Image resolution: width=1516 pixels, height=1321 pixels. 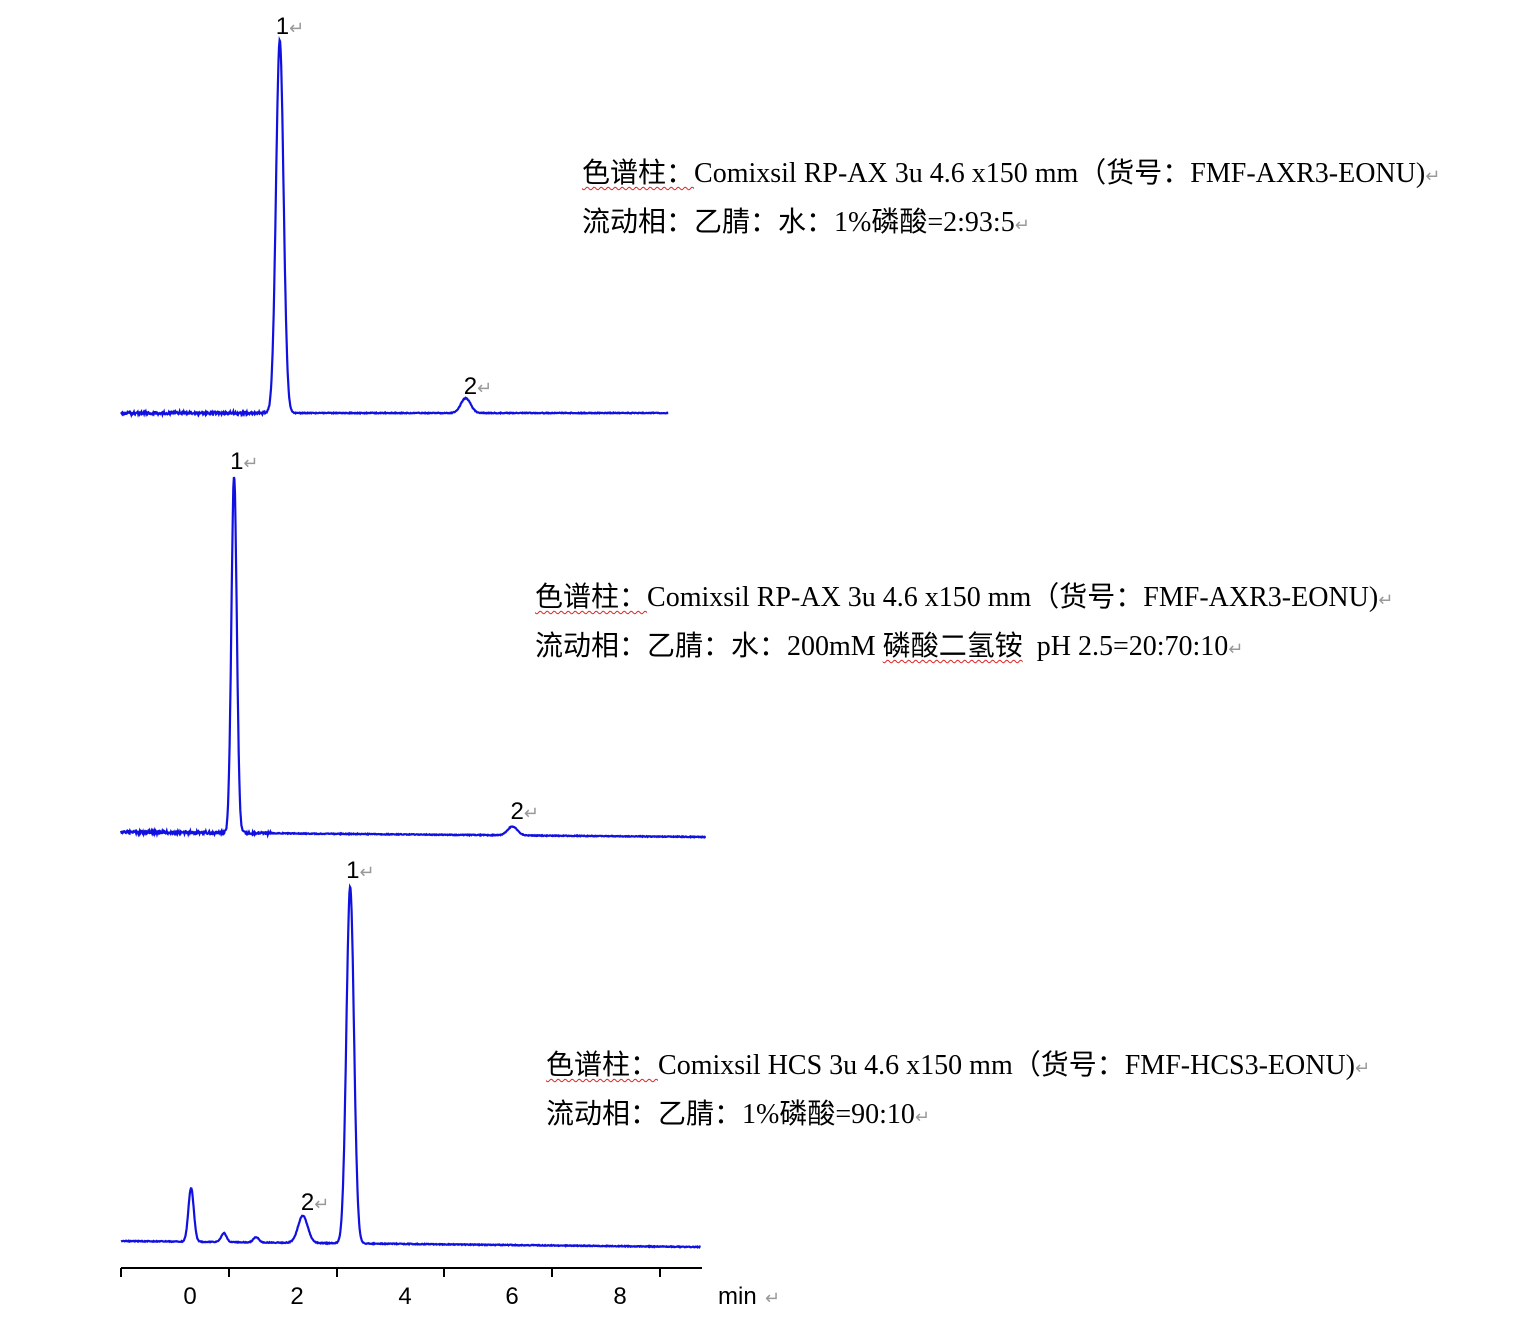 I want to click on x-axis: 0 2 4 6 8 min ↵, so click(x=450, y=1288).